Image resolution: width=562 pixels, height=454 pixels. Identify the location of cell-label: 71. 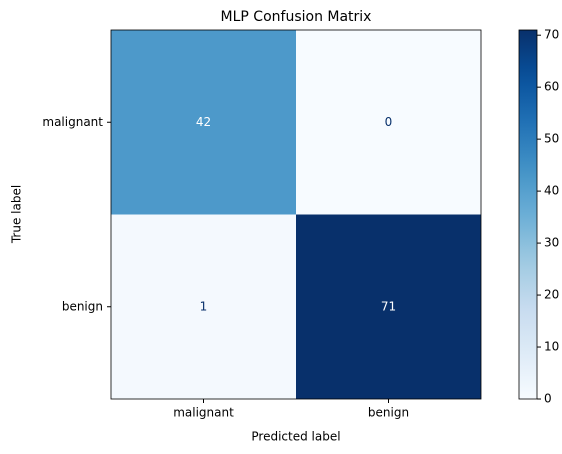
(388, 306).